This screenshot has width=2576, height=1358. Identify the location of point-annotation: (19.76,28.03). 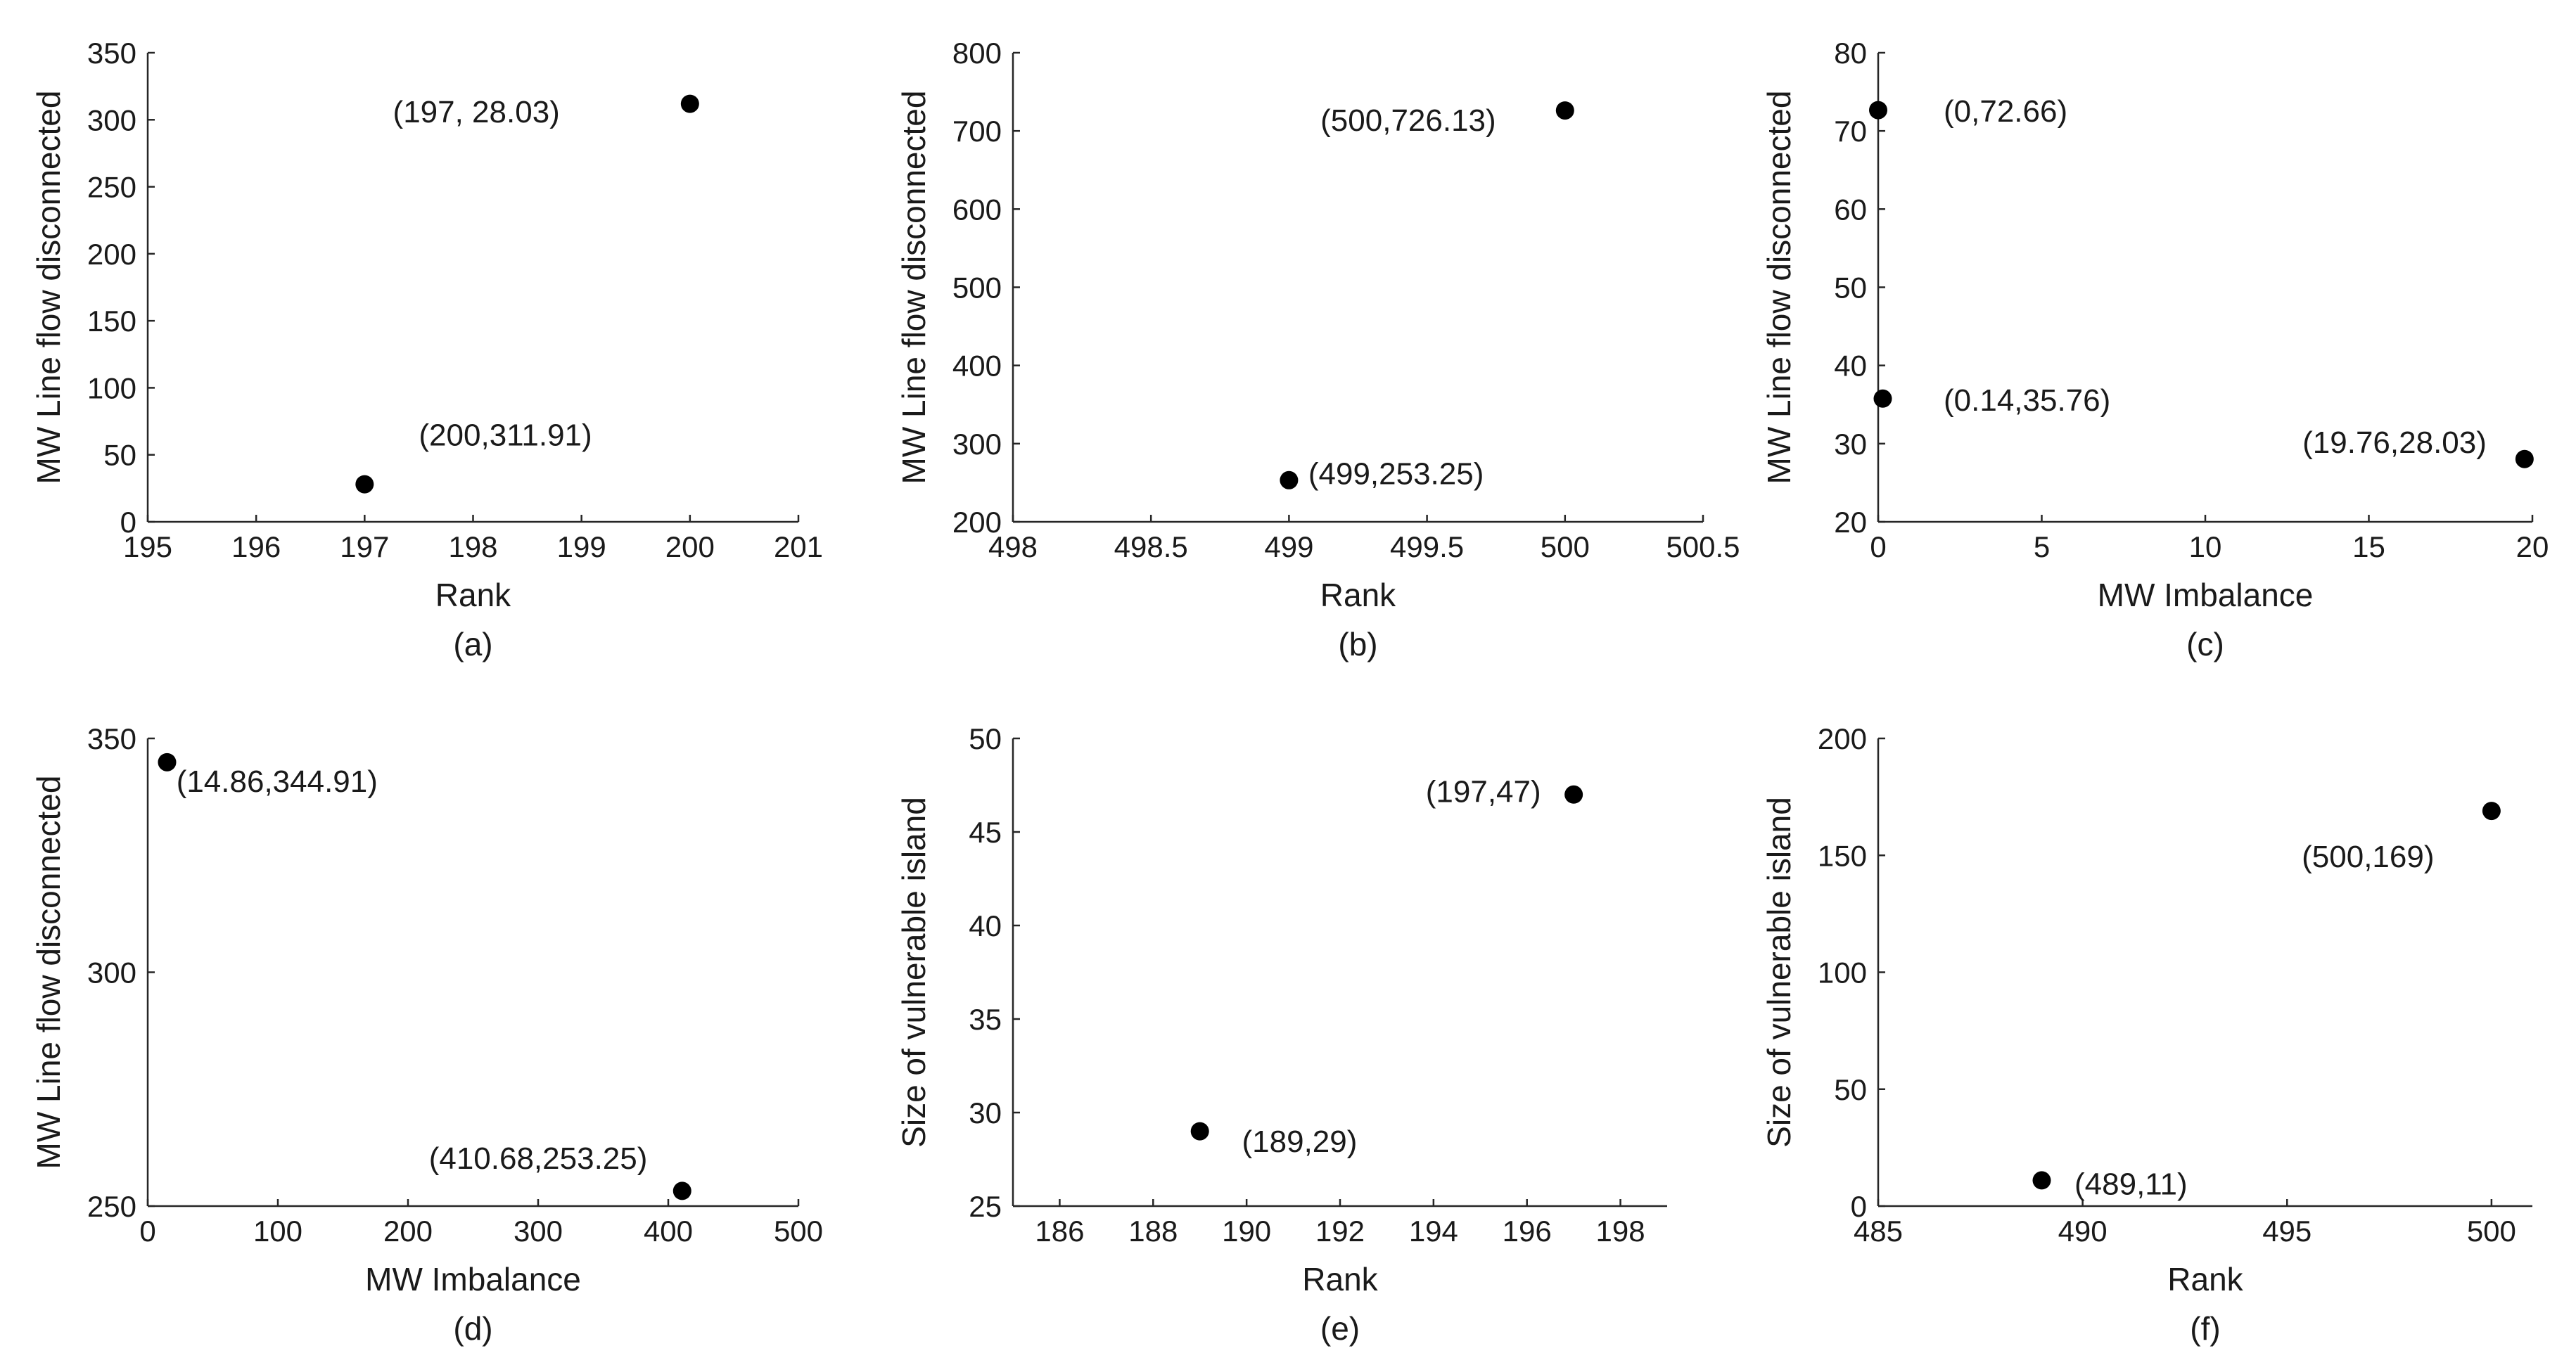
(2394, 443).